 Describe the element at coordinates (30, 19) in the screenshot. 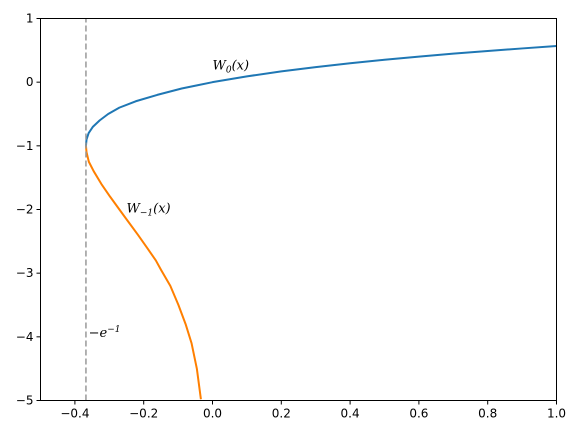

I see `y-tick-label: 1` at that location.